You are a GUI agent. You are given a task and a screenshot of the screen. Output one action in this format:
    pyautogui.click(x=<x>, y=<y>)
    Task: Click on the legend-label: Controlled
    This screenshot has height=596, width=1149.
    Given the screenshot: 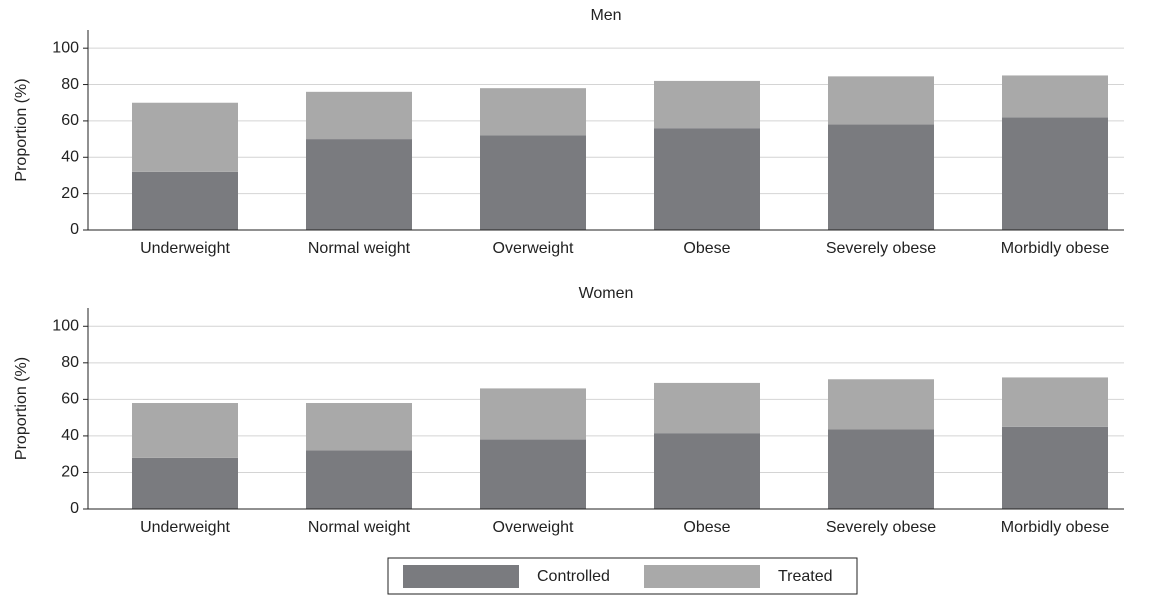 What is the action you would take?
    pyautogui.click(x=573, y=576)
    